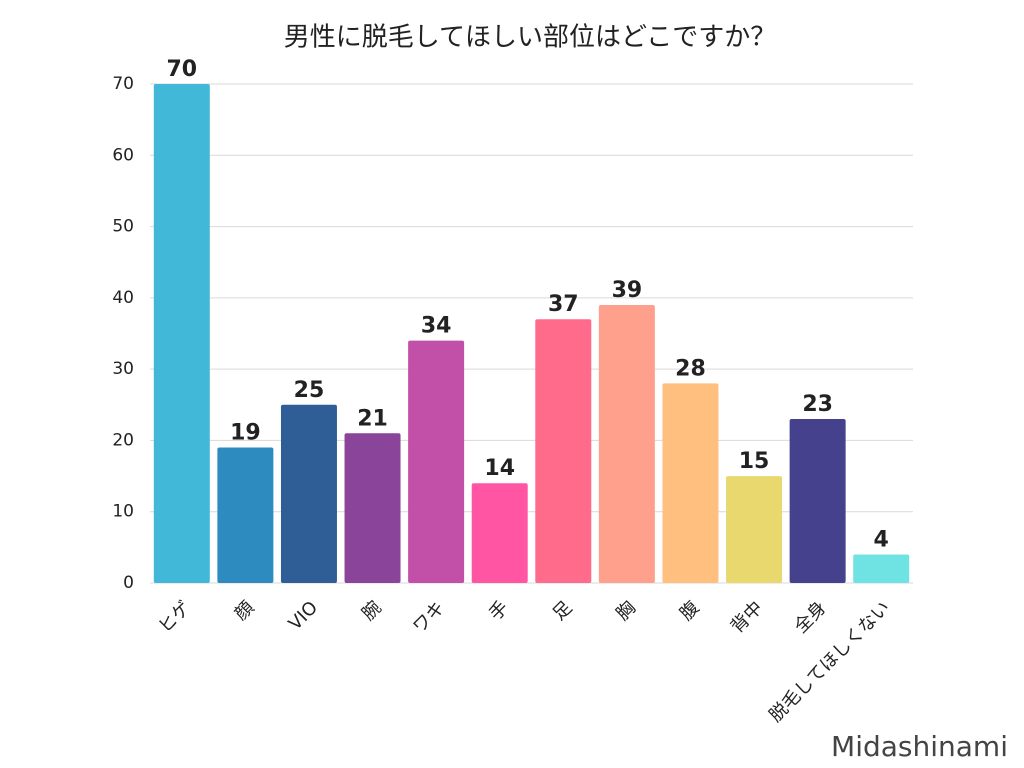  What do you see at coordinates (372, 418) in the screenshot?
I see `value-label: 21` at bounding box center [372, 418].